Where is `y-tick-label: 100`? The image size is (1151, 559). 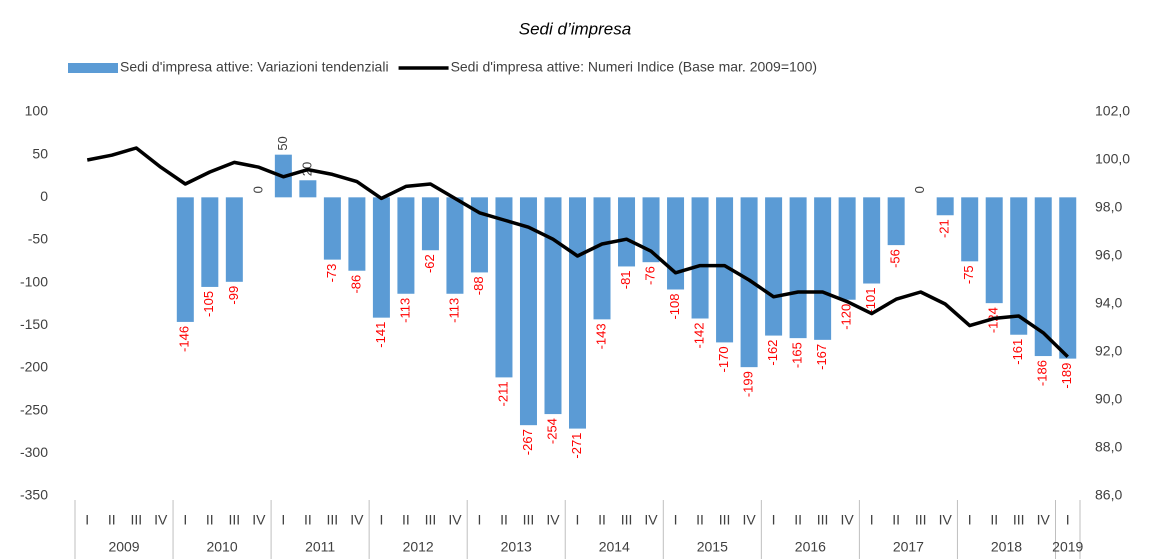 y-tick-label: 100 is located at coordinates (37, 111).